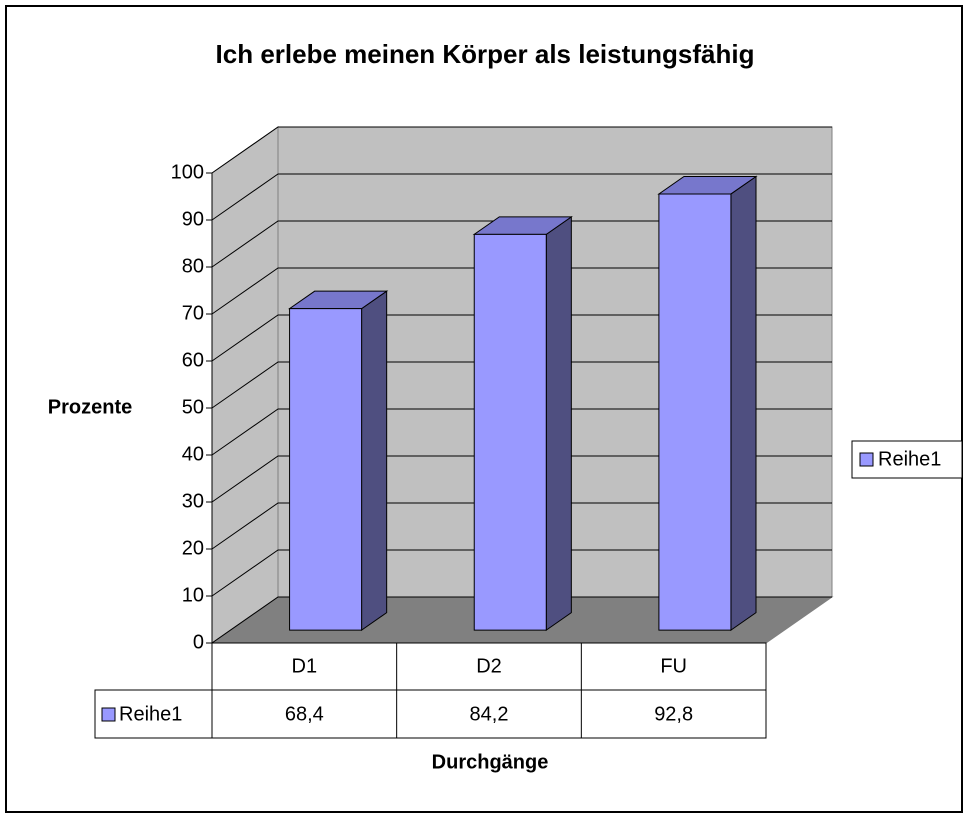 The width and height of the screenshot is (969, 820). What do you see at coordinates (430, 714) in the screenshot?
I see `table-row` at bounding box center [430, 714].